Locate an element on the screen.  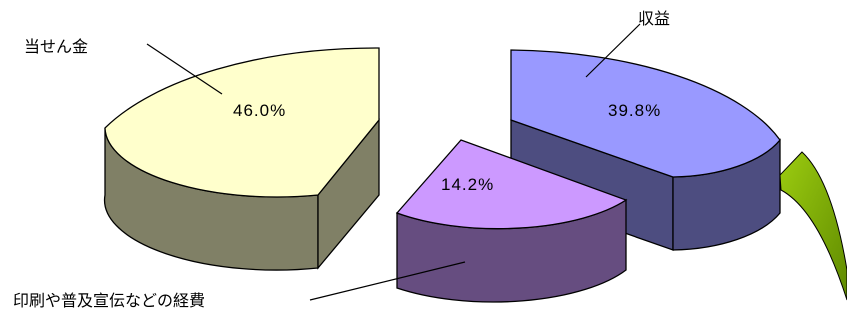
category-label-keihi: 印刷や普及宣伝などの経費 is located at coordinates (109, 300).